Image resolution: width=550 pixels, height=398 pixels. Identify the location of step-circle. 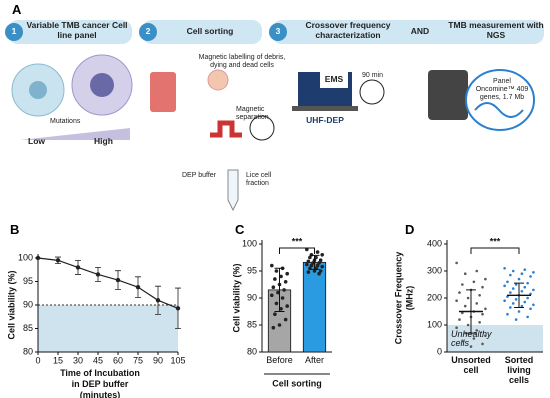
(148, 32).